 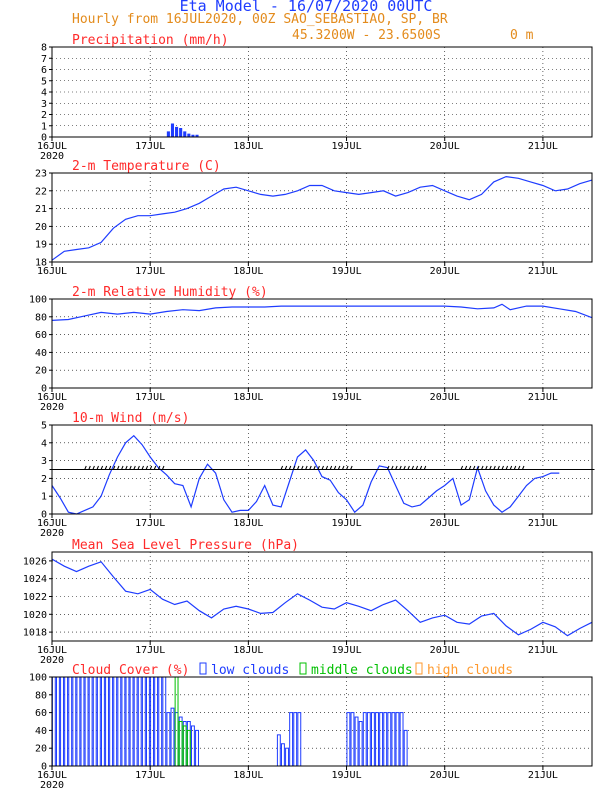 What do you see at coordinates (362, 670) in the screenshot?
I see `legend-label: middle clouds` at bounding box center [362, 670].